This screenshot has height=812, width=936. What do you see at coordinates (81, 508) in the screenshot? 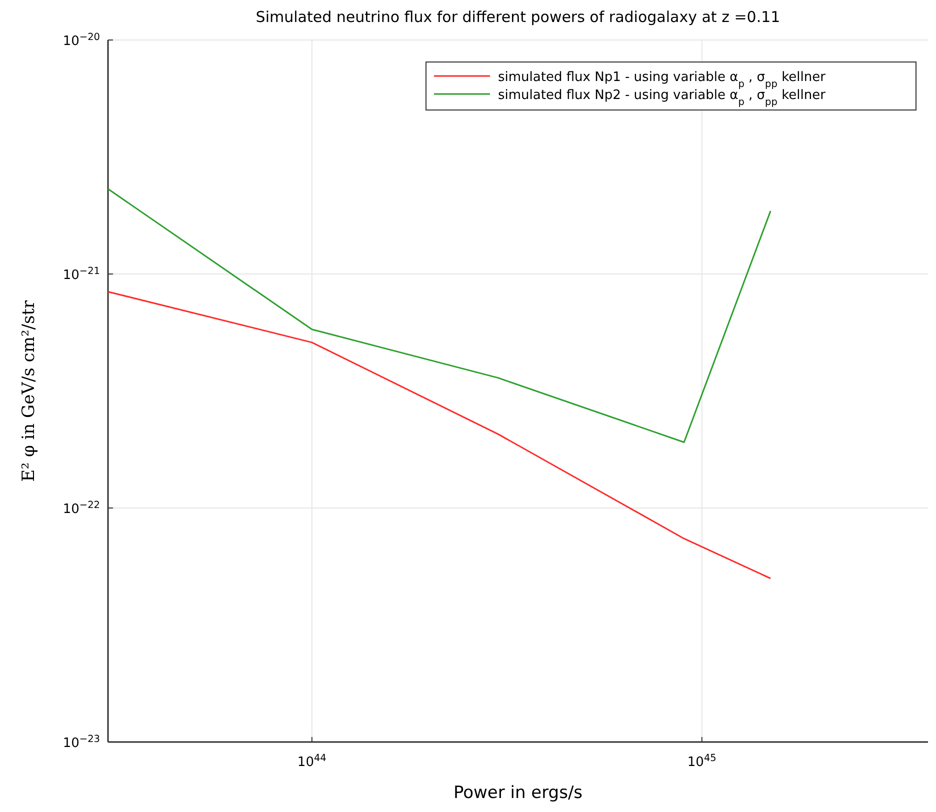
I see `y-tick-label: 10$^{−22}$` at bounding box center [81, 508].